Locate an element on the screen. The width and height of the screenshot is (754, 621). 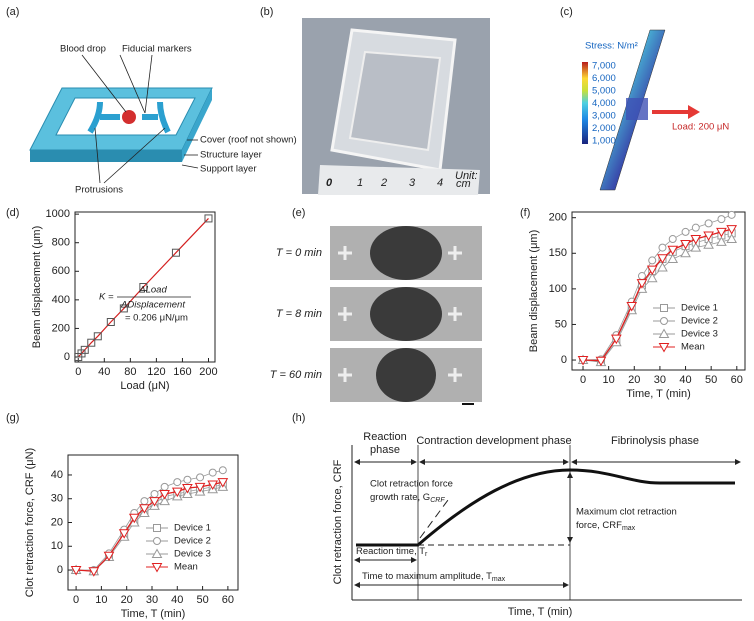
annotation: Reaction time, T is located at coordinates (390, 551).